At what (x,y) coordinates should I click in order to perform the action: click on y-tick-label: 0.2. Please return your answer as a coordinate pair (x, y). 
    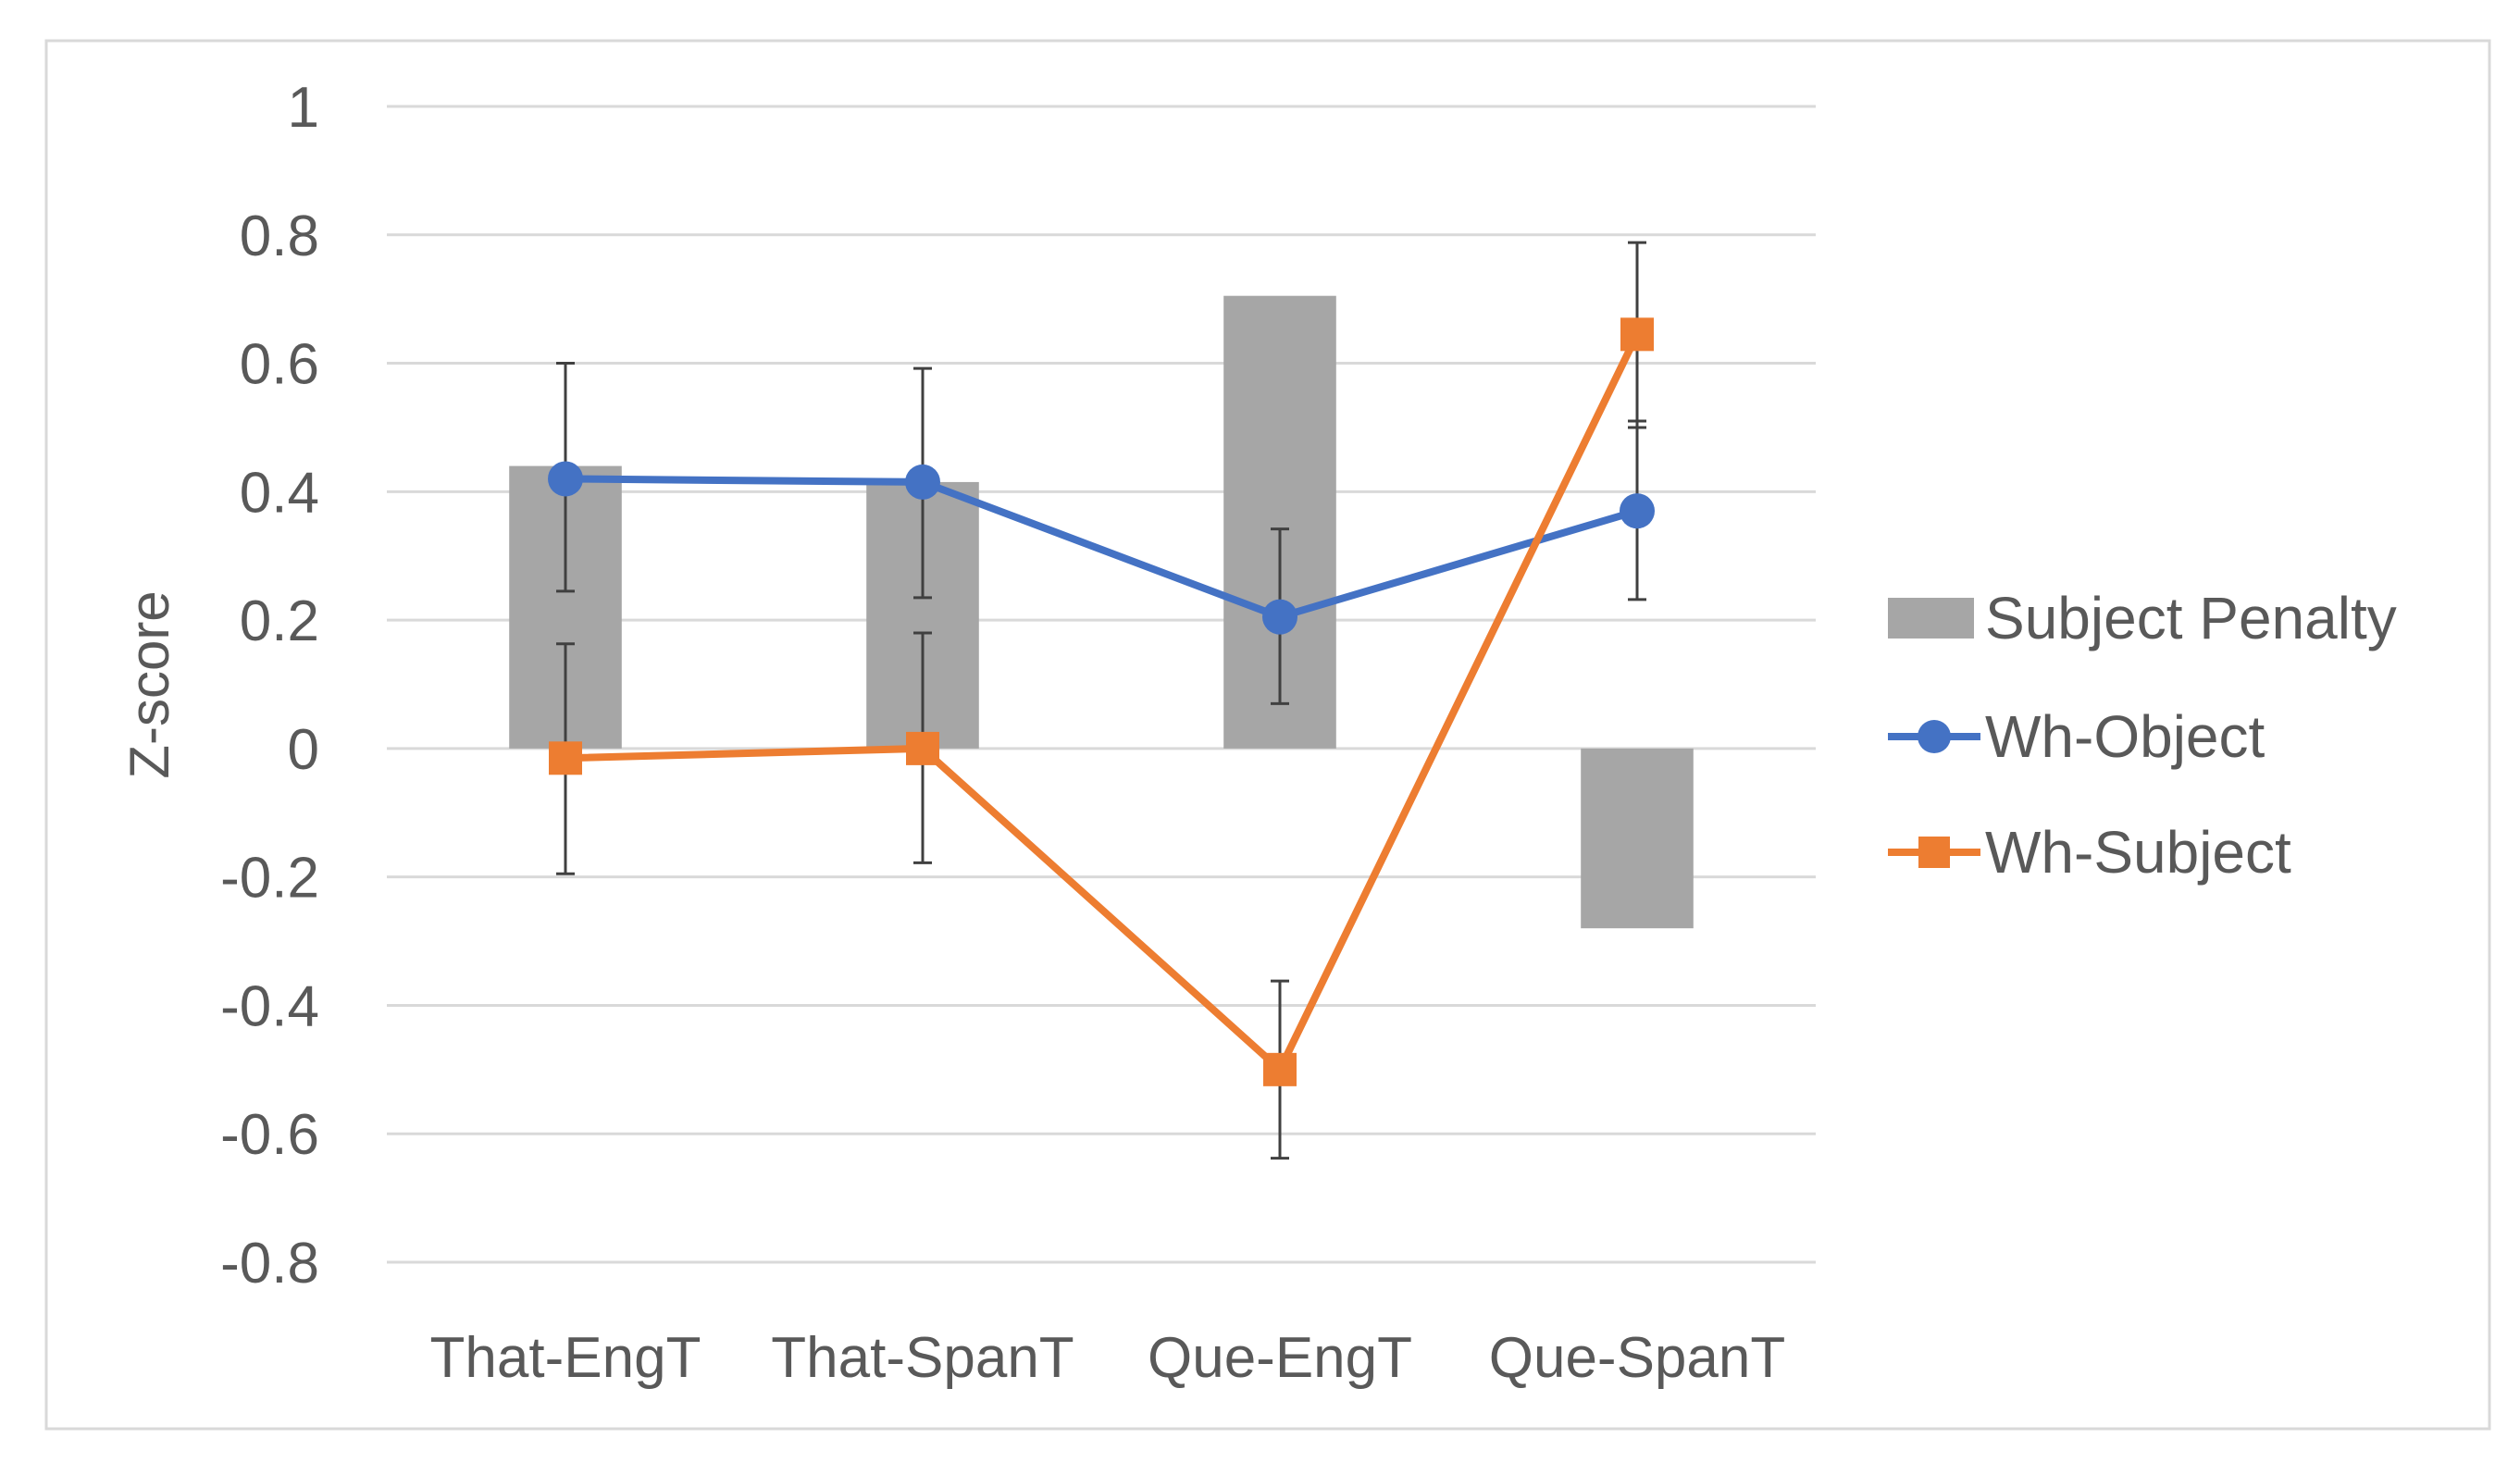
    Looking at the image, I should click on (279, 621).